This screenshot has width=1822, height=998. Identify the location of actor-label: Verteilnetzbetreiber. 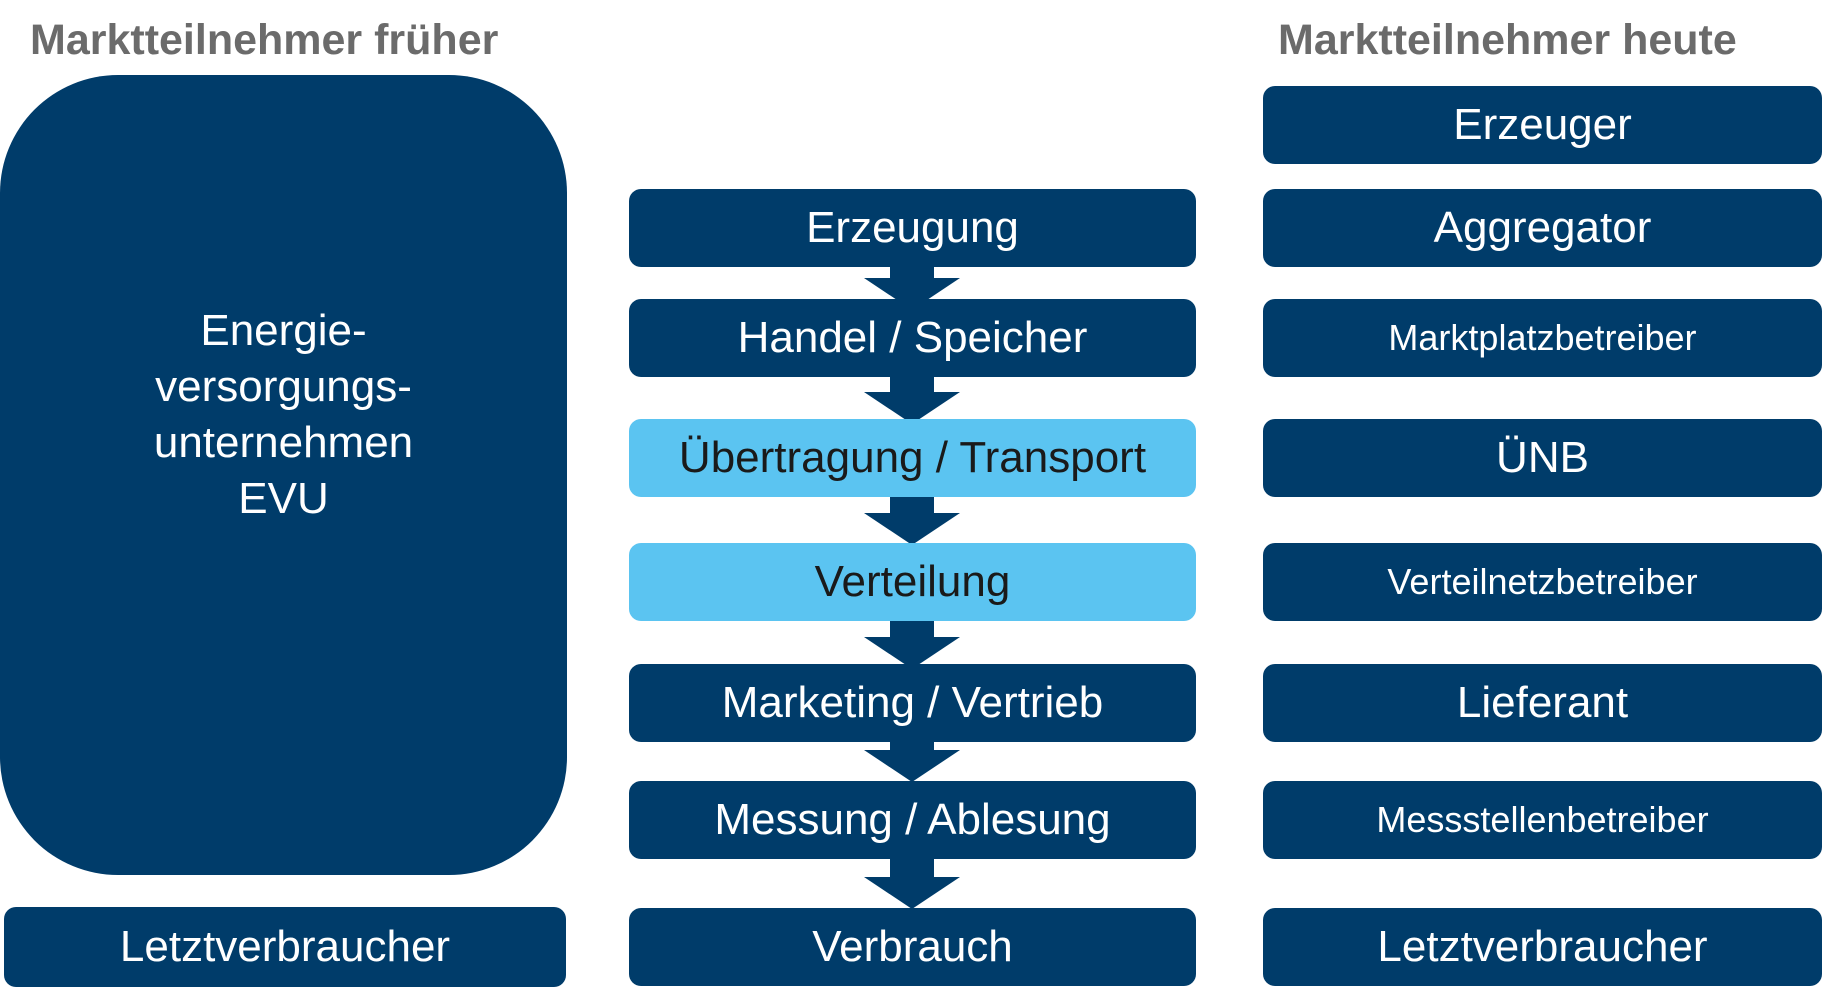
(1542, 581).